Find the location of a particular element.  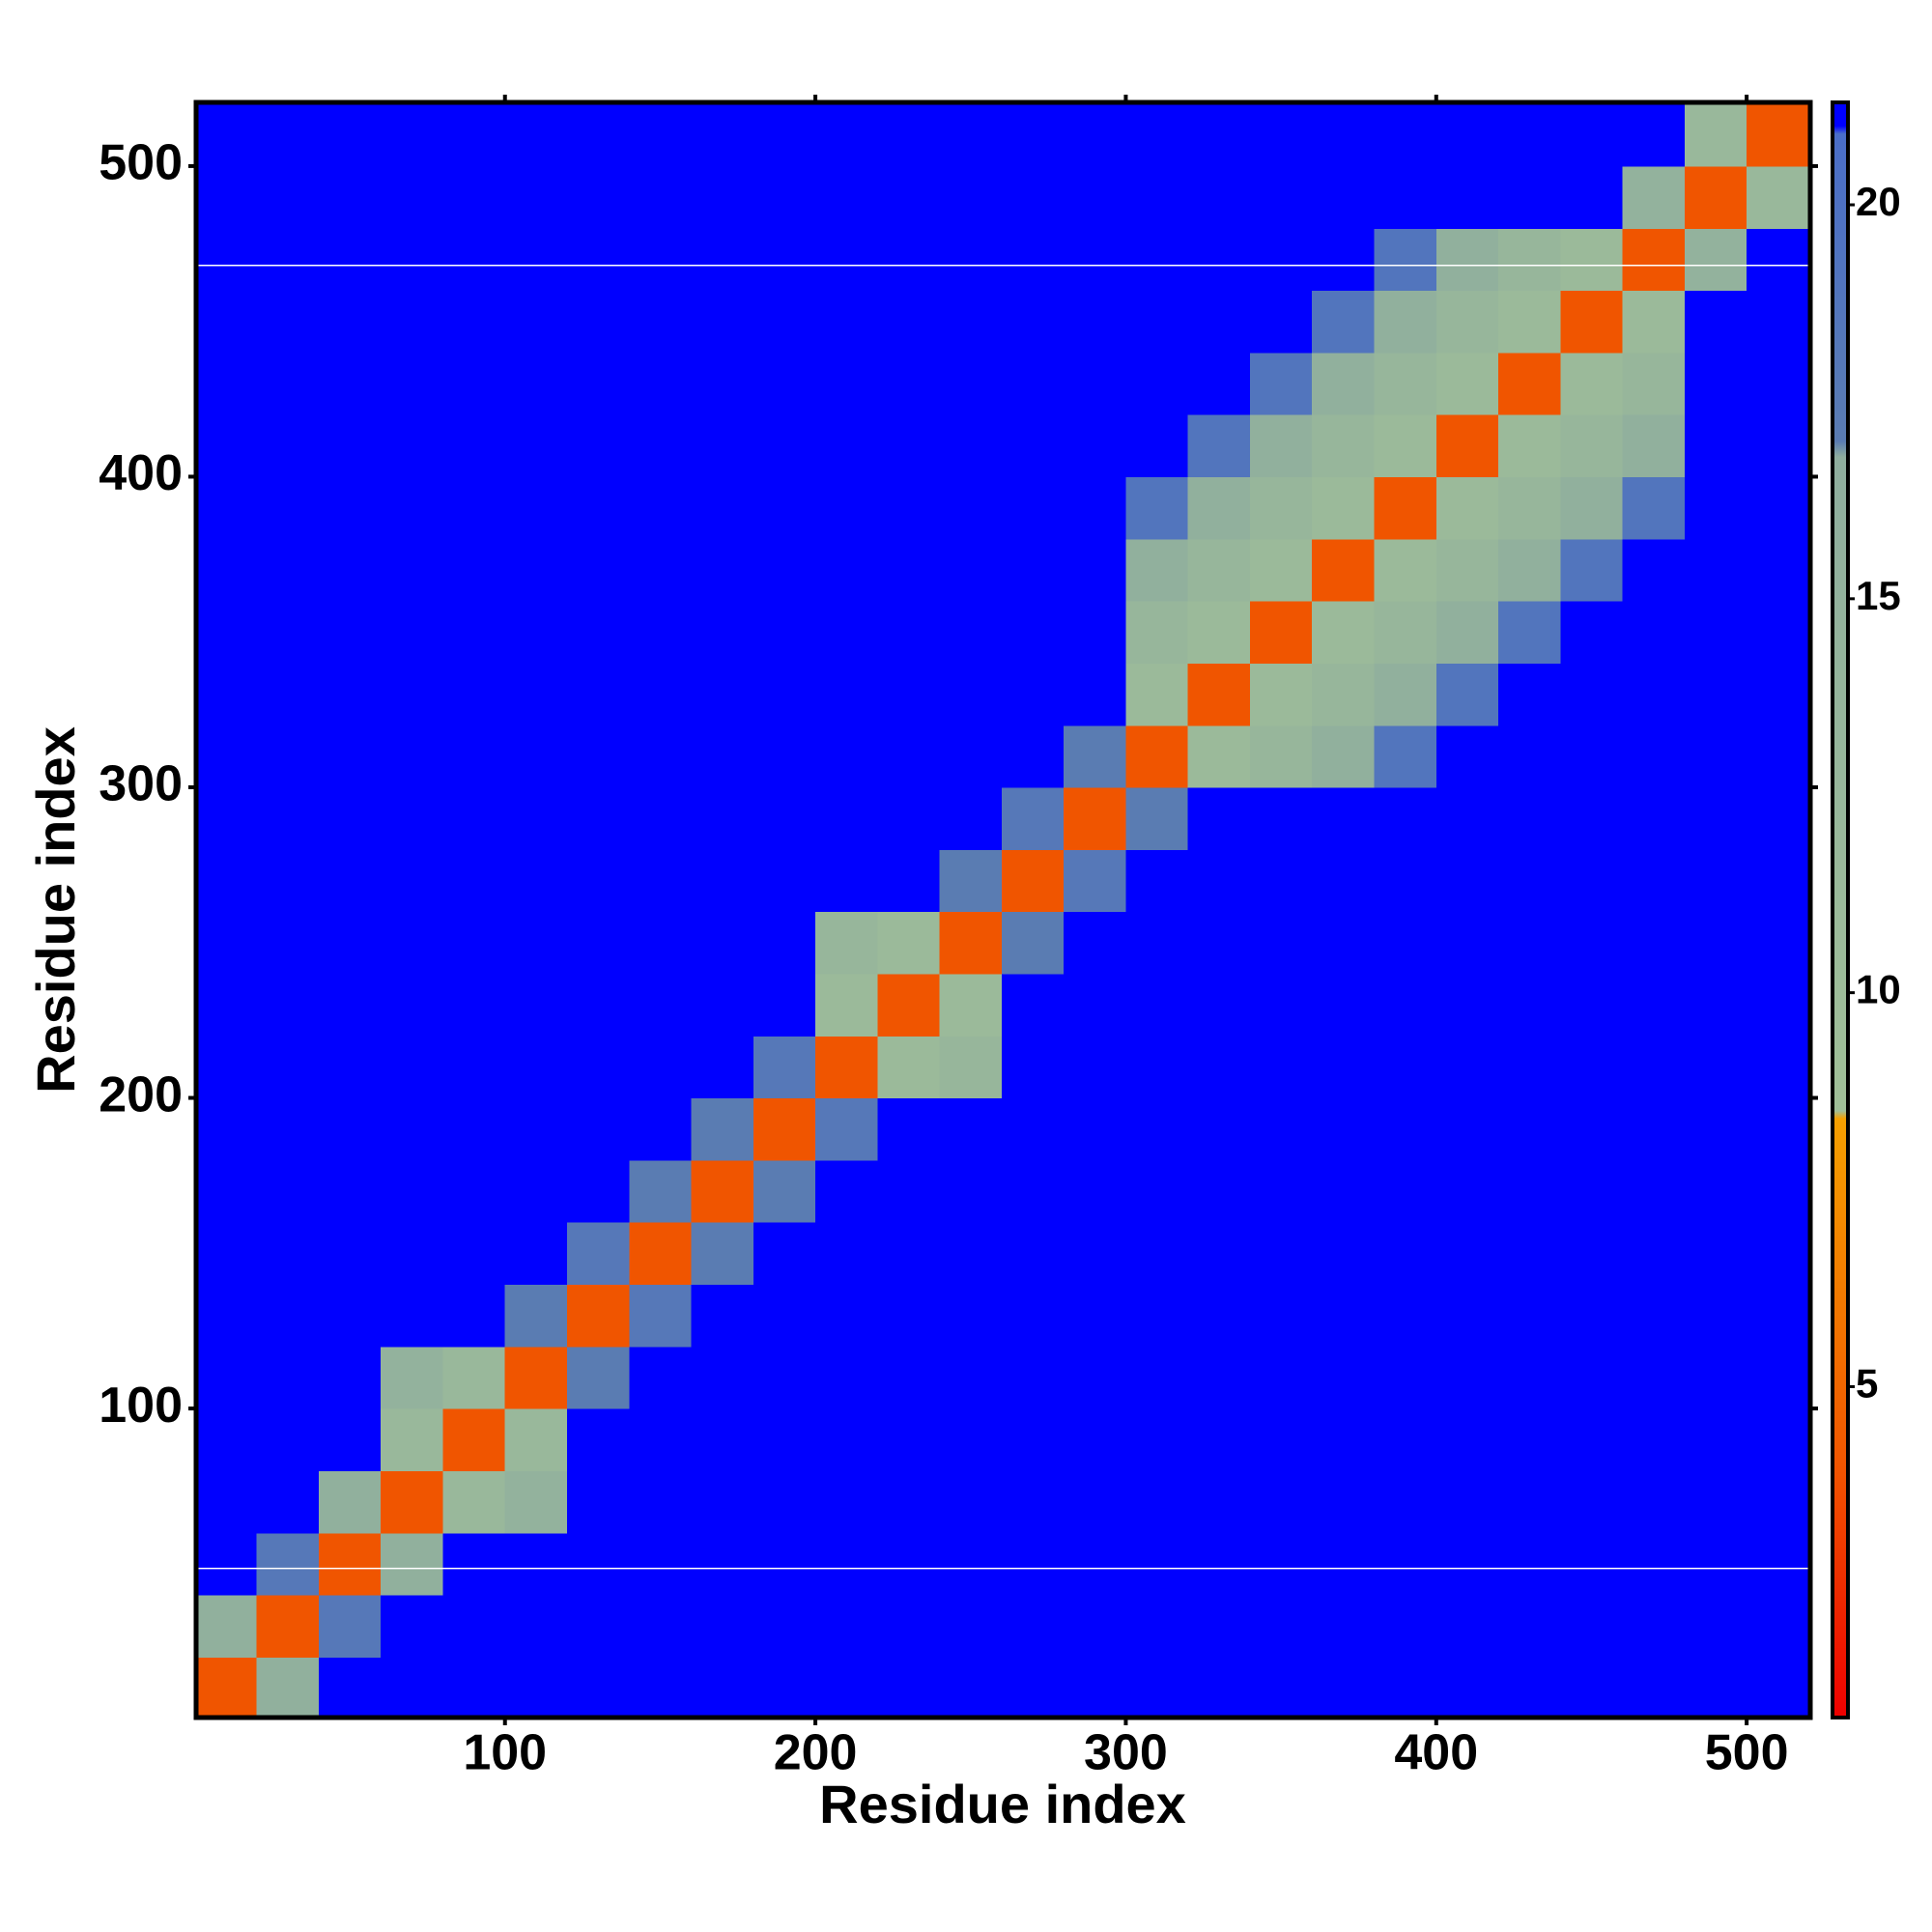

y-tick-label: 200 is located at coordinates (141, 1094).